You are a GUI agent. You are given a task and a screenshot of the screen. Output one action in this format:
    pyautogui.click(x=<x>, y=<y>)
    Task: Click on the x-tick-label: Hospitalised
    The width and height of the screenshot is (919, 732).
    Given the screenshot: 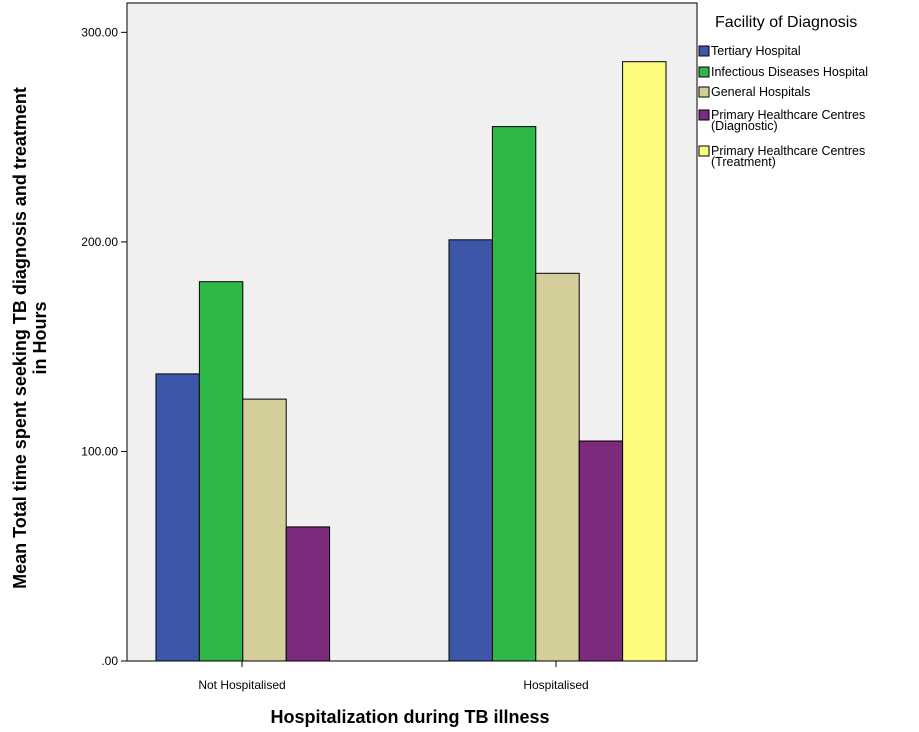 What is the action you would take?
    pyautogui.click(x=555, y=685)
    